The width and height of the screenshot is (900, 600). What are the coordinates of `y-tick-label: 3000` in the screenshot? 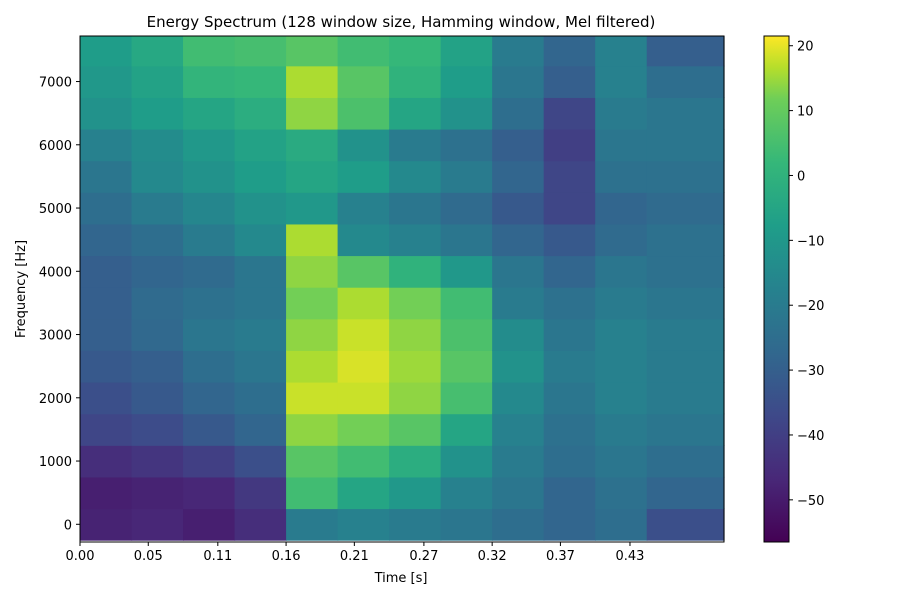 It's located at (55, 336).